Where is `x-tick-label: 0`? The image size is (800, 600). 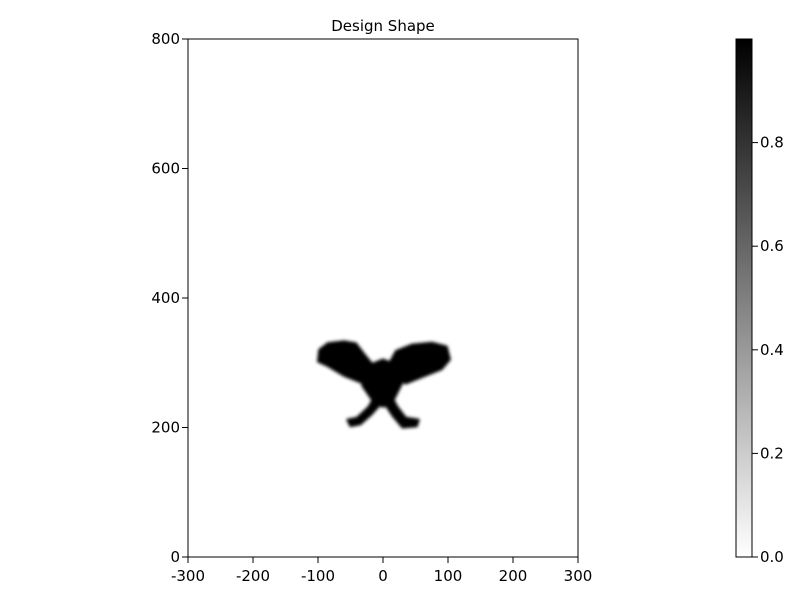
x-tick-label: 0 is located at coordinates (383, 576).